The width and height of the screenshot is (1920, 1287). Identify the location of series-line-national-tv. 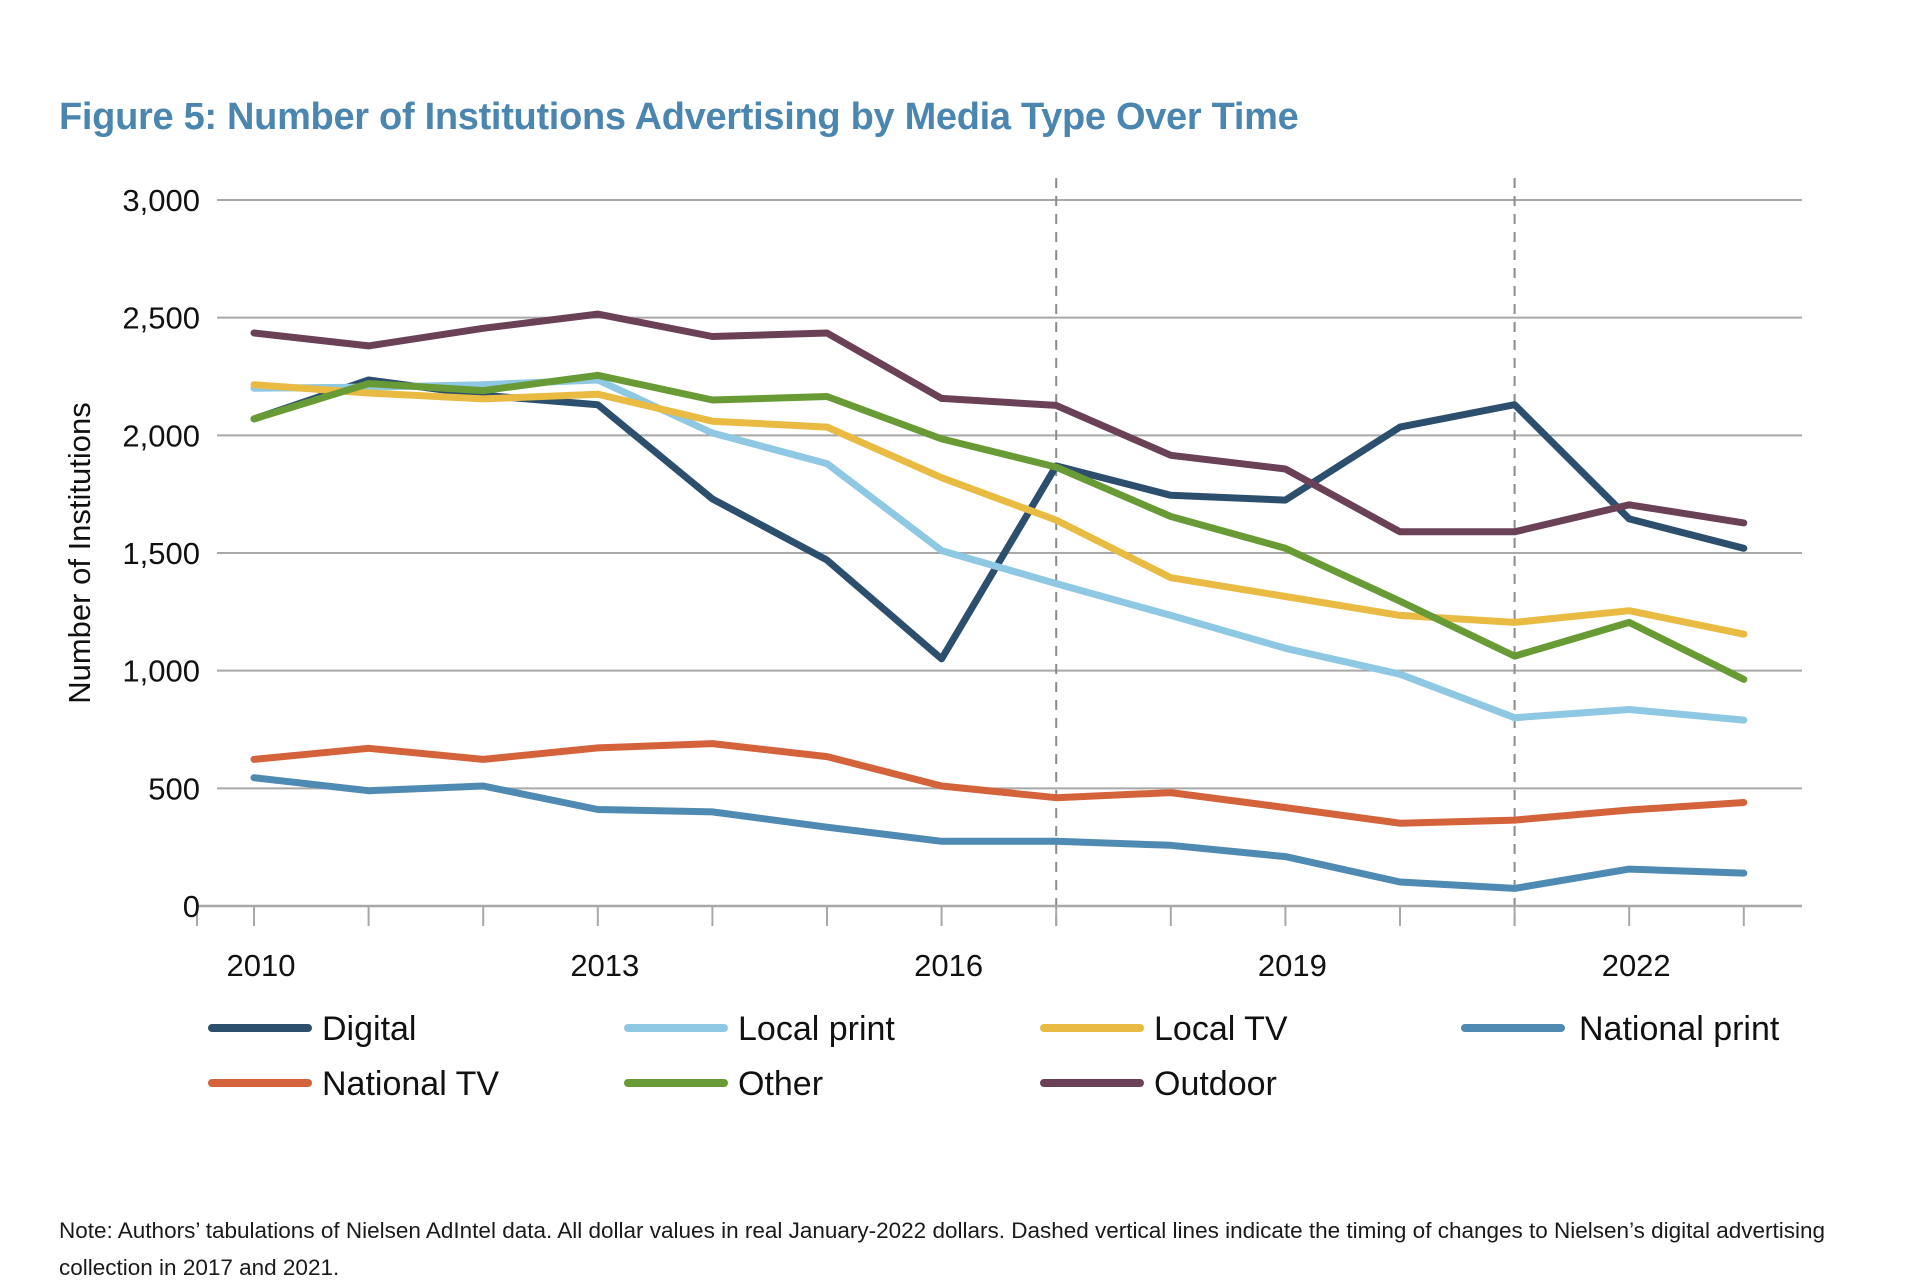
(999, 783).